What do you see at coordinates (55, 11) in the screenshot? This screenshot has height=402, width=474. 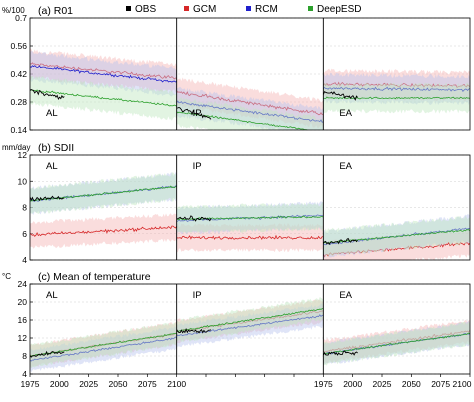 I see `panel-title: (a) R01` at bounding box center [55, 11].